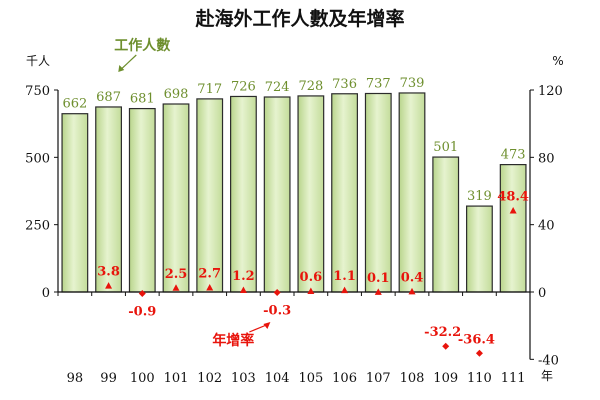  What do you see at coordinates (233, 340) in the screenshot?
I see `rate-series-callout: 年增率` at bounding box center [233, 340].